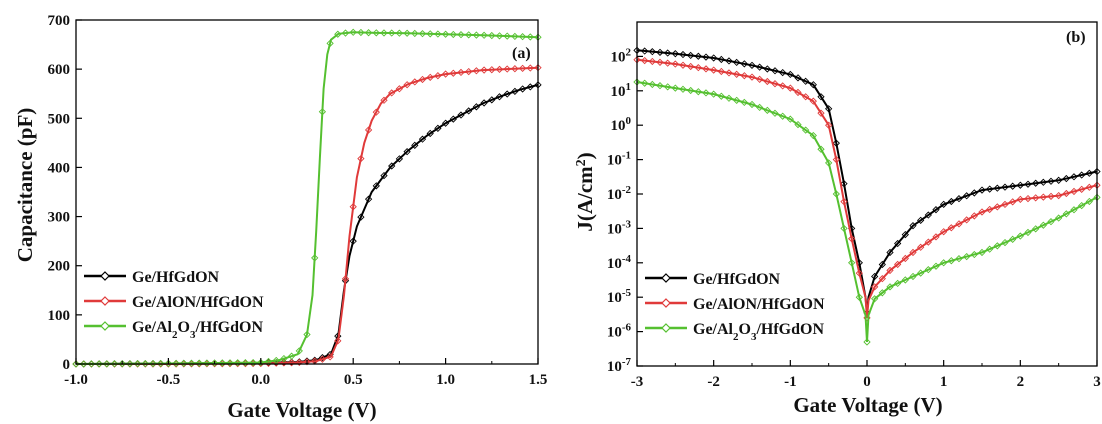 This screenshot has width=1102, height=424. Describe the element at coordinates (621, 55) in the screenshot. I see `ytick-label-b: 10²` at that location.